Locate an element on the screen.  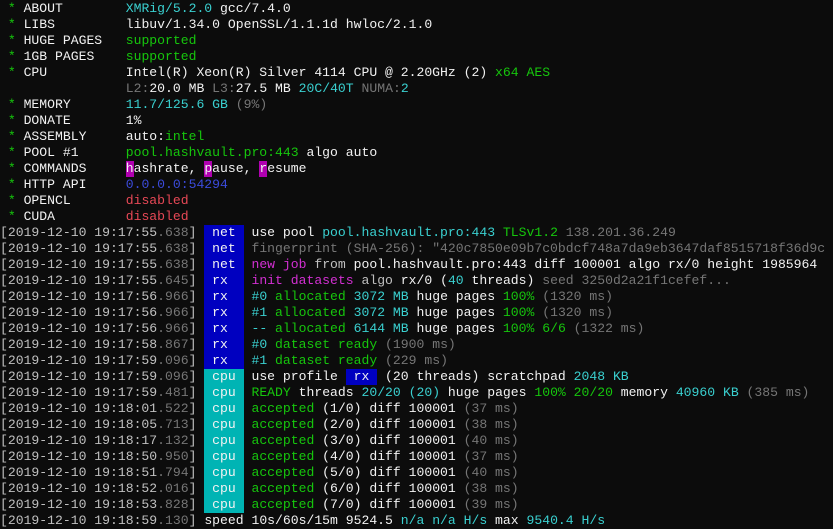
text-segment: pool.hashvault.pro:443 is located at coordinates (212, 152).